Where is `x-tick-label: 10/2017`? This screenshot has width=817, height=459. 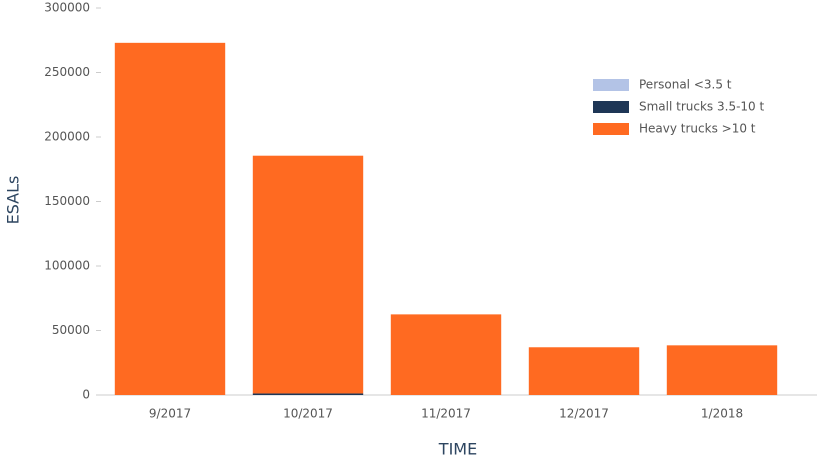
x-tick-label: 10/2017 is located at coordinates (308, 414).